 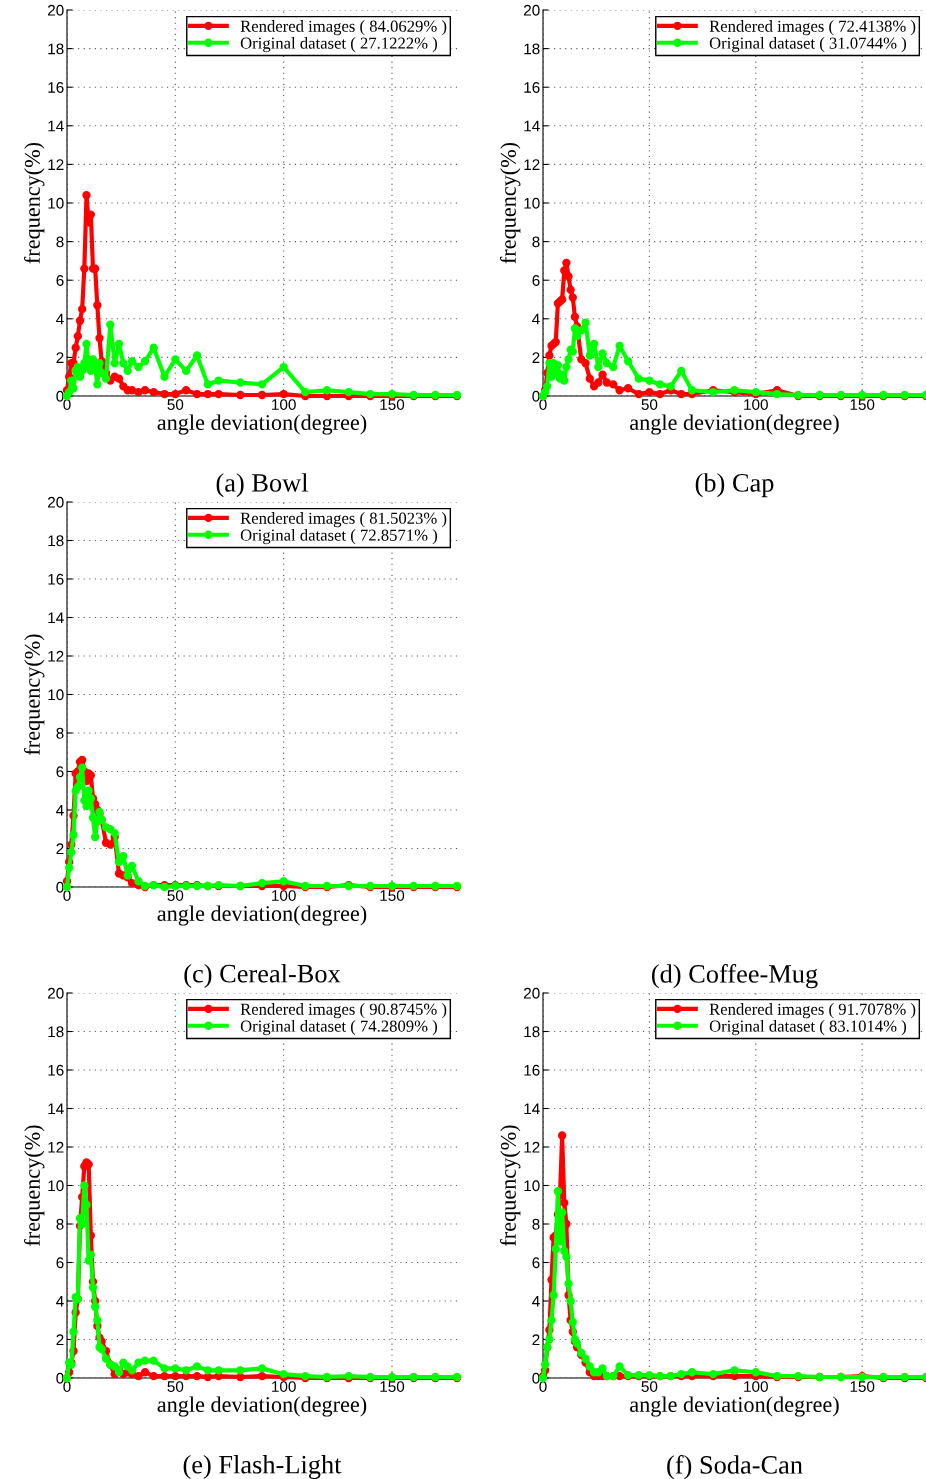 What do you see at coordinates (262, 1467) in the screenshot?
I see `text: (e) Flash-Light` at bounding box center [262, 1467].